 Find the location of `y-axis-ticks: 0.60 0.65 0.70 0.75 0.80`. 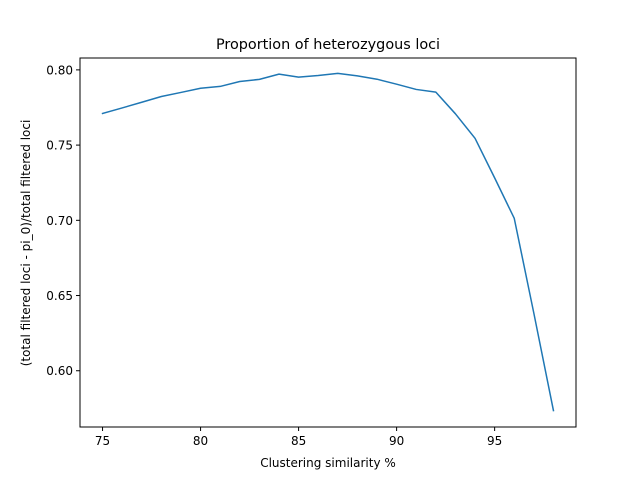

y-axis-ticks: 0.60 0.65 0.70 0.75 0.80 is located at coordinates (63, 220).